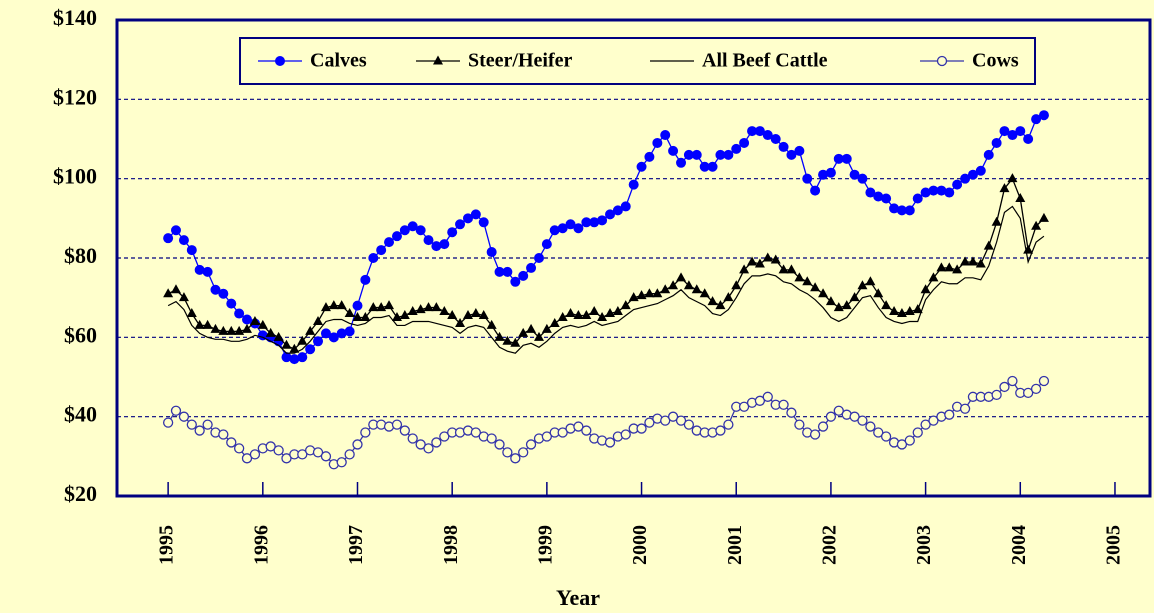 The height and width of the screenshot is (613, 1154). I want to click on y-tick-label: $60, so click(80, 334).